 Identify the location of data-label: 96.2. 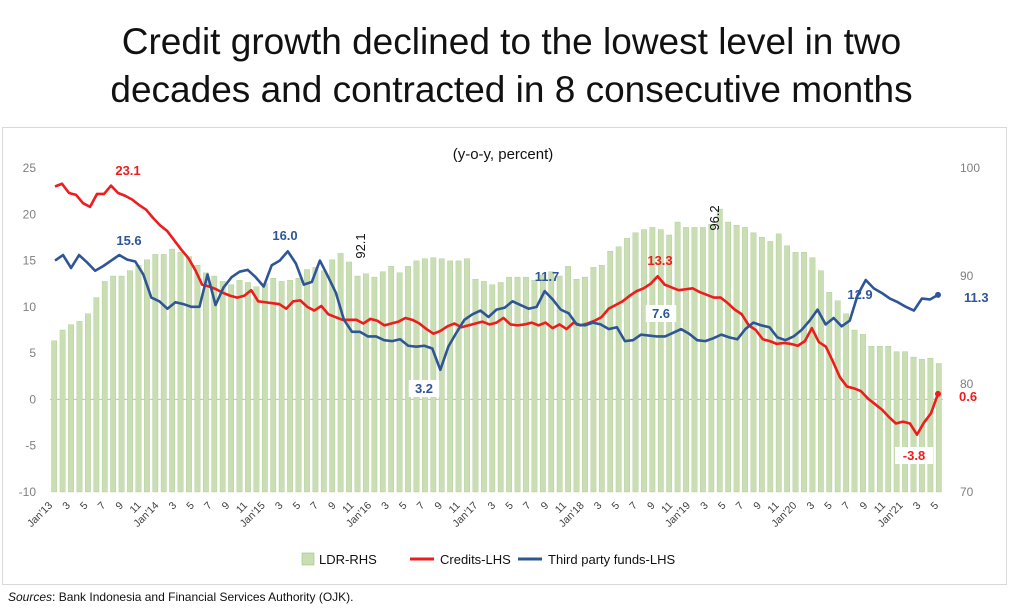
(714, 217).